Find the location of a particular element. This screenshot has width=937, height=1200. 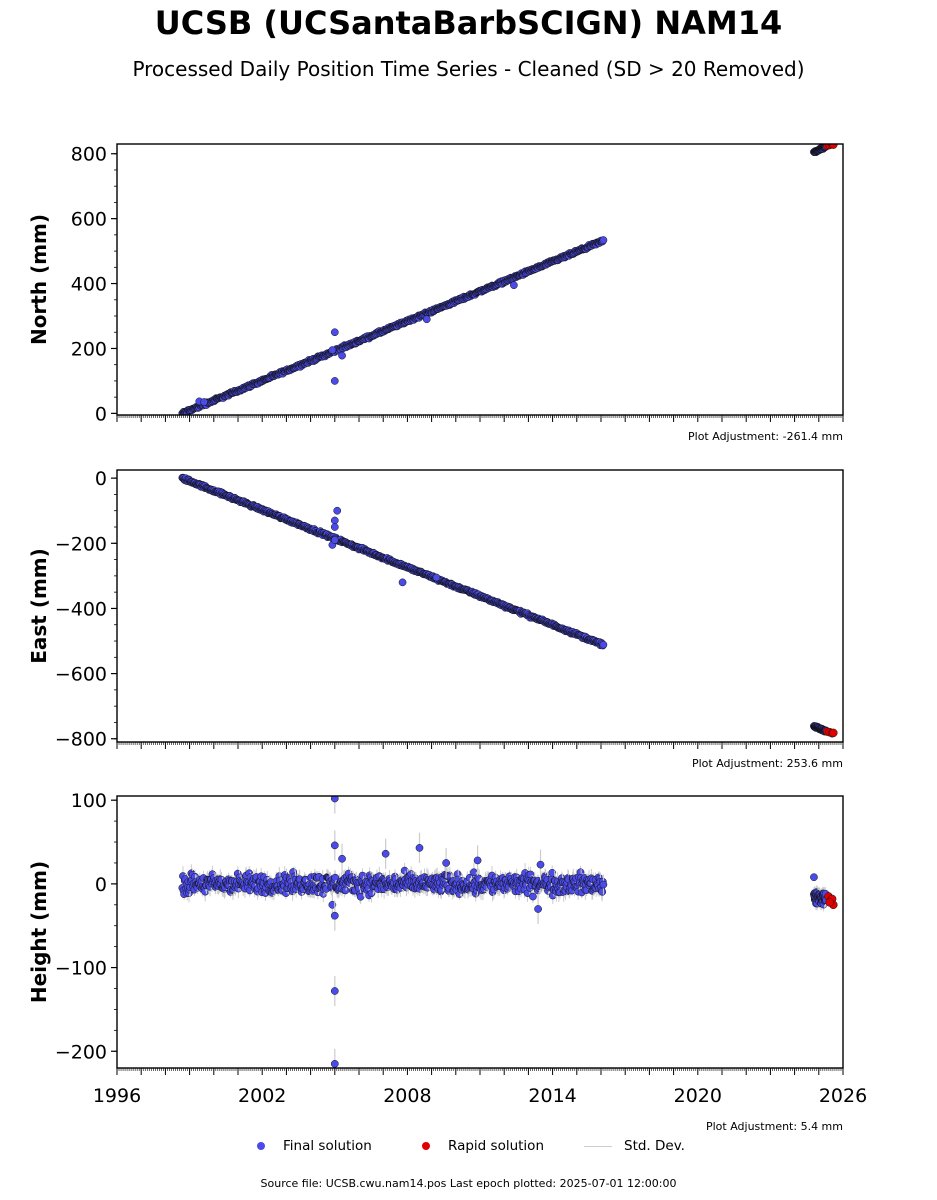

y-tick-label: 200 is located at coordinates (89, 349).